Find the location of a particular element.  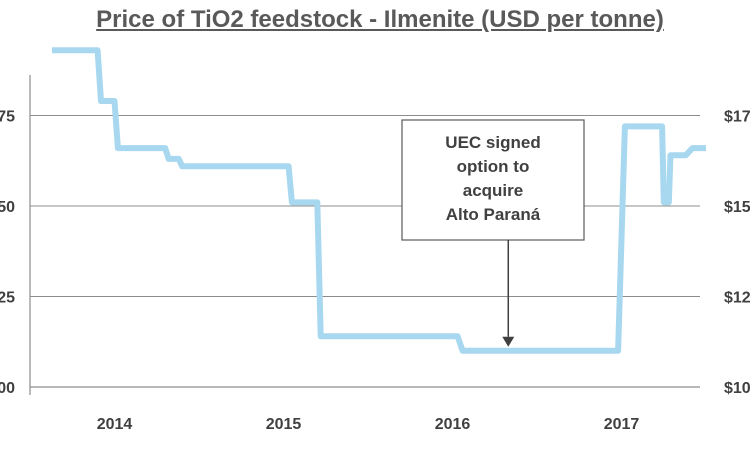

annotation-text-line: acquire is located at coordinates (493, 190).